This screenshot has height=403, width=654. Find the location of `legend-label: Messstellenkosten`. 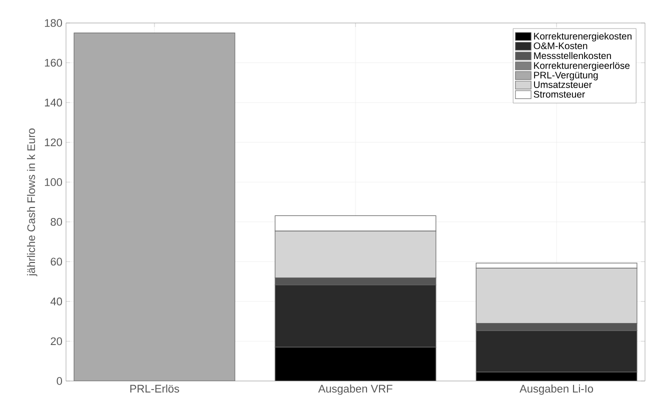

legend-label: Messstellenkosten is located at coordinates (572, 56).